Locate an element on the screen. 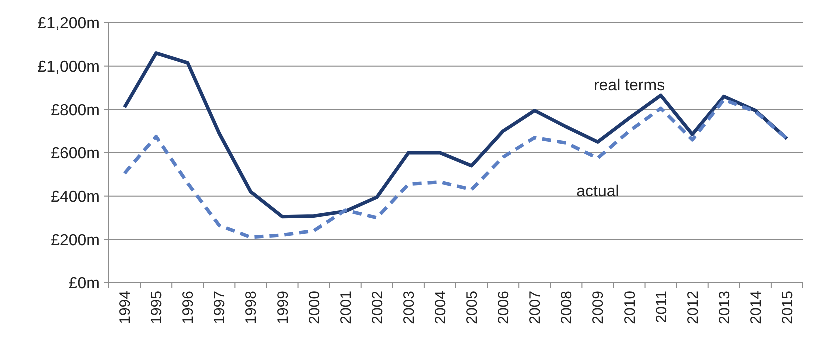 The height and width of the screenshot is (362, 821). y-tick-label: £1,200m is located at coordinates (69, 24).